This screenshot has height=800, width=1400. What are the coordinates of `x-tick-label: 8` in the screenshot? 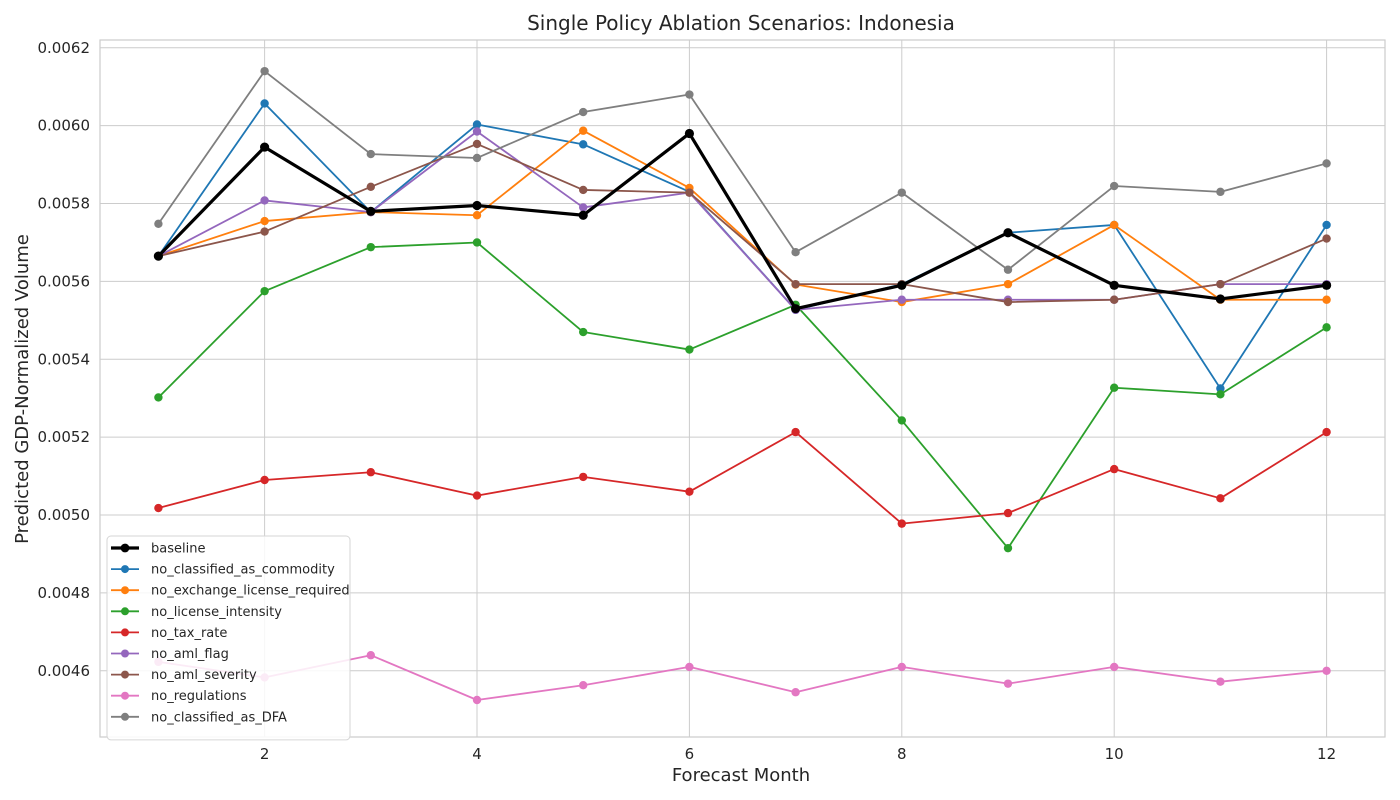 It's located at (902, 754).